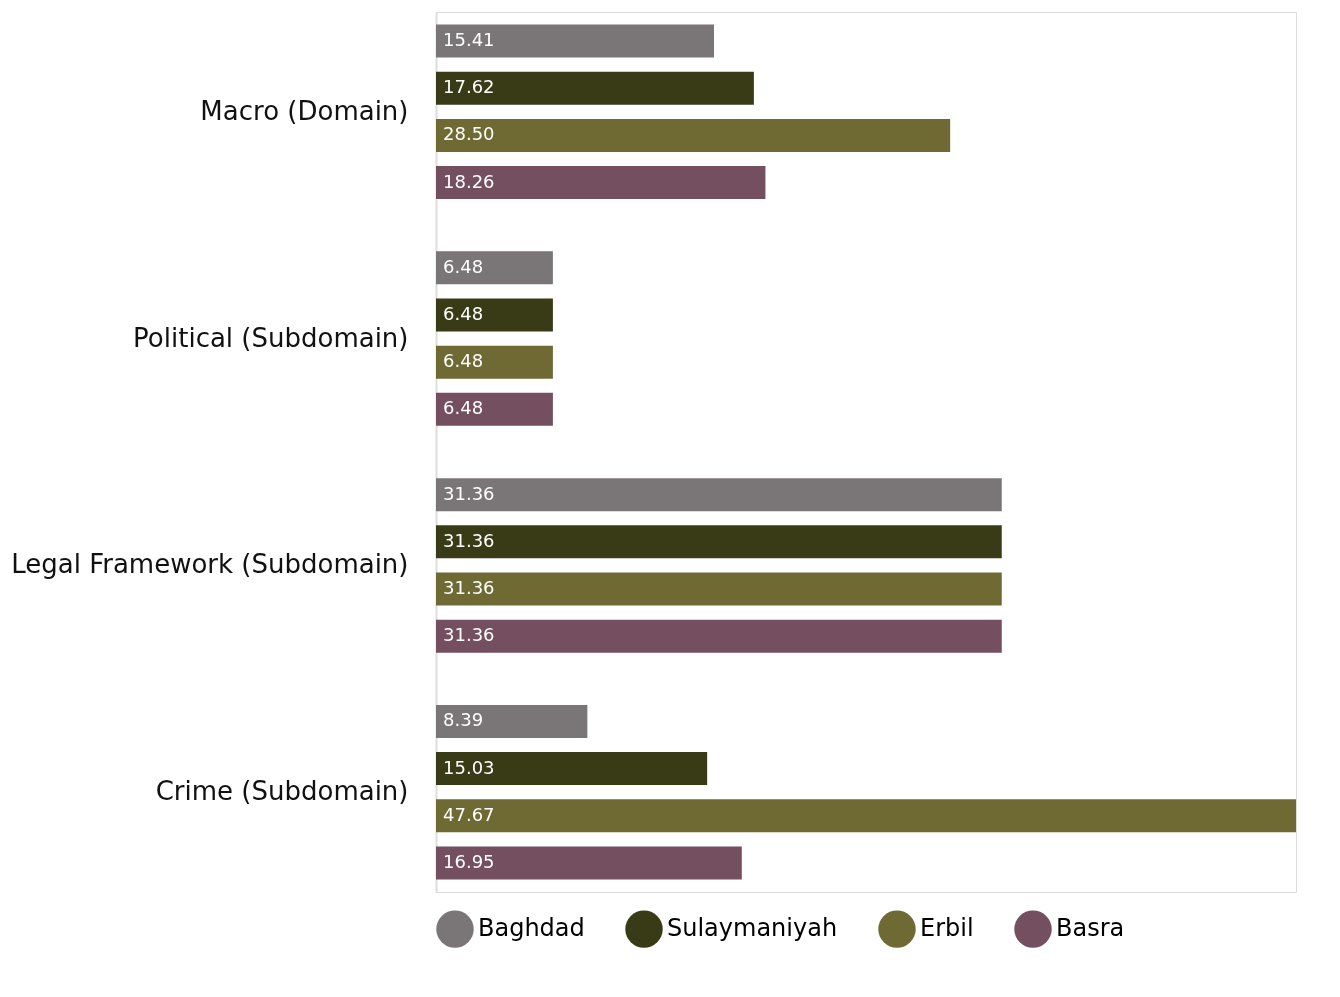 This screenshot has height=997, width=1340. I want to click on data-label: 47.67, so click(469, 814).